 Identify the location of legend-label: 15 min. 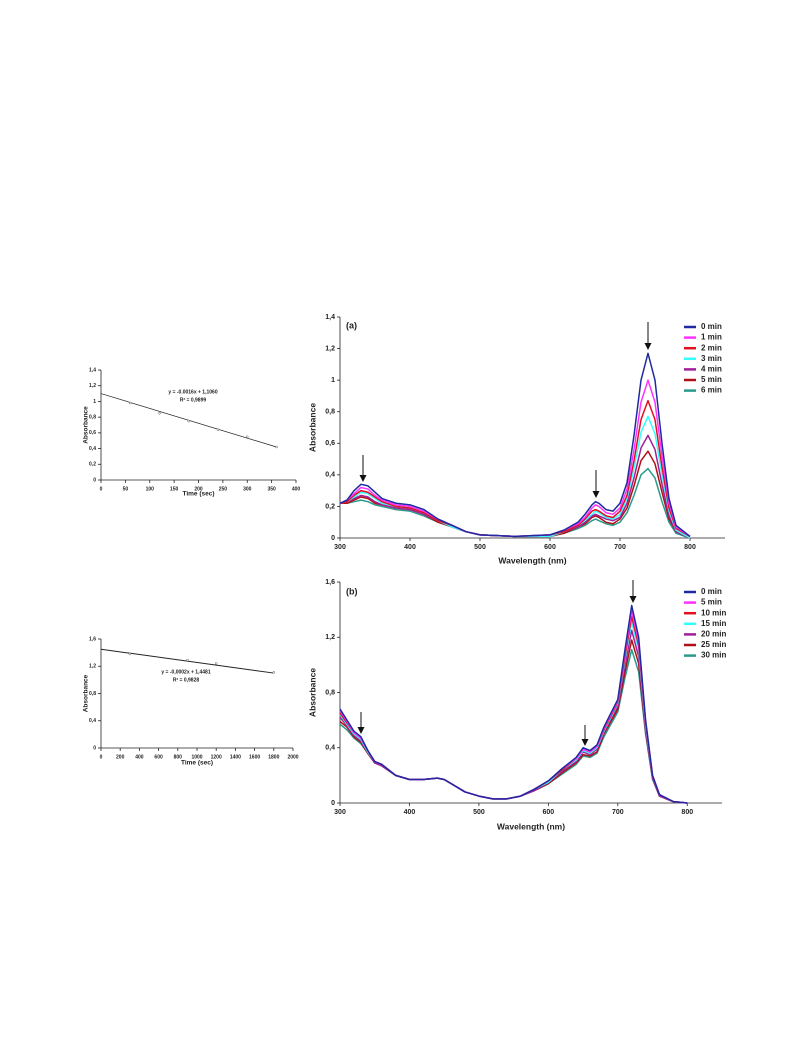
(713, 623).